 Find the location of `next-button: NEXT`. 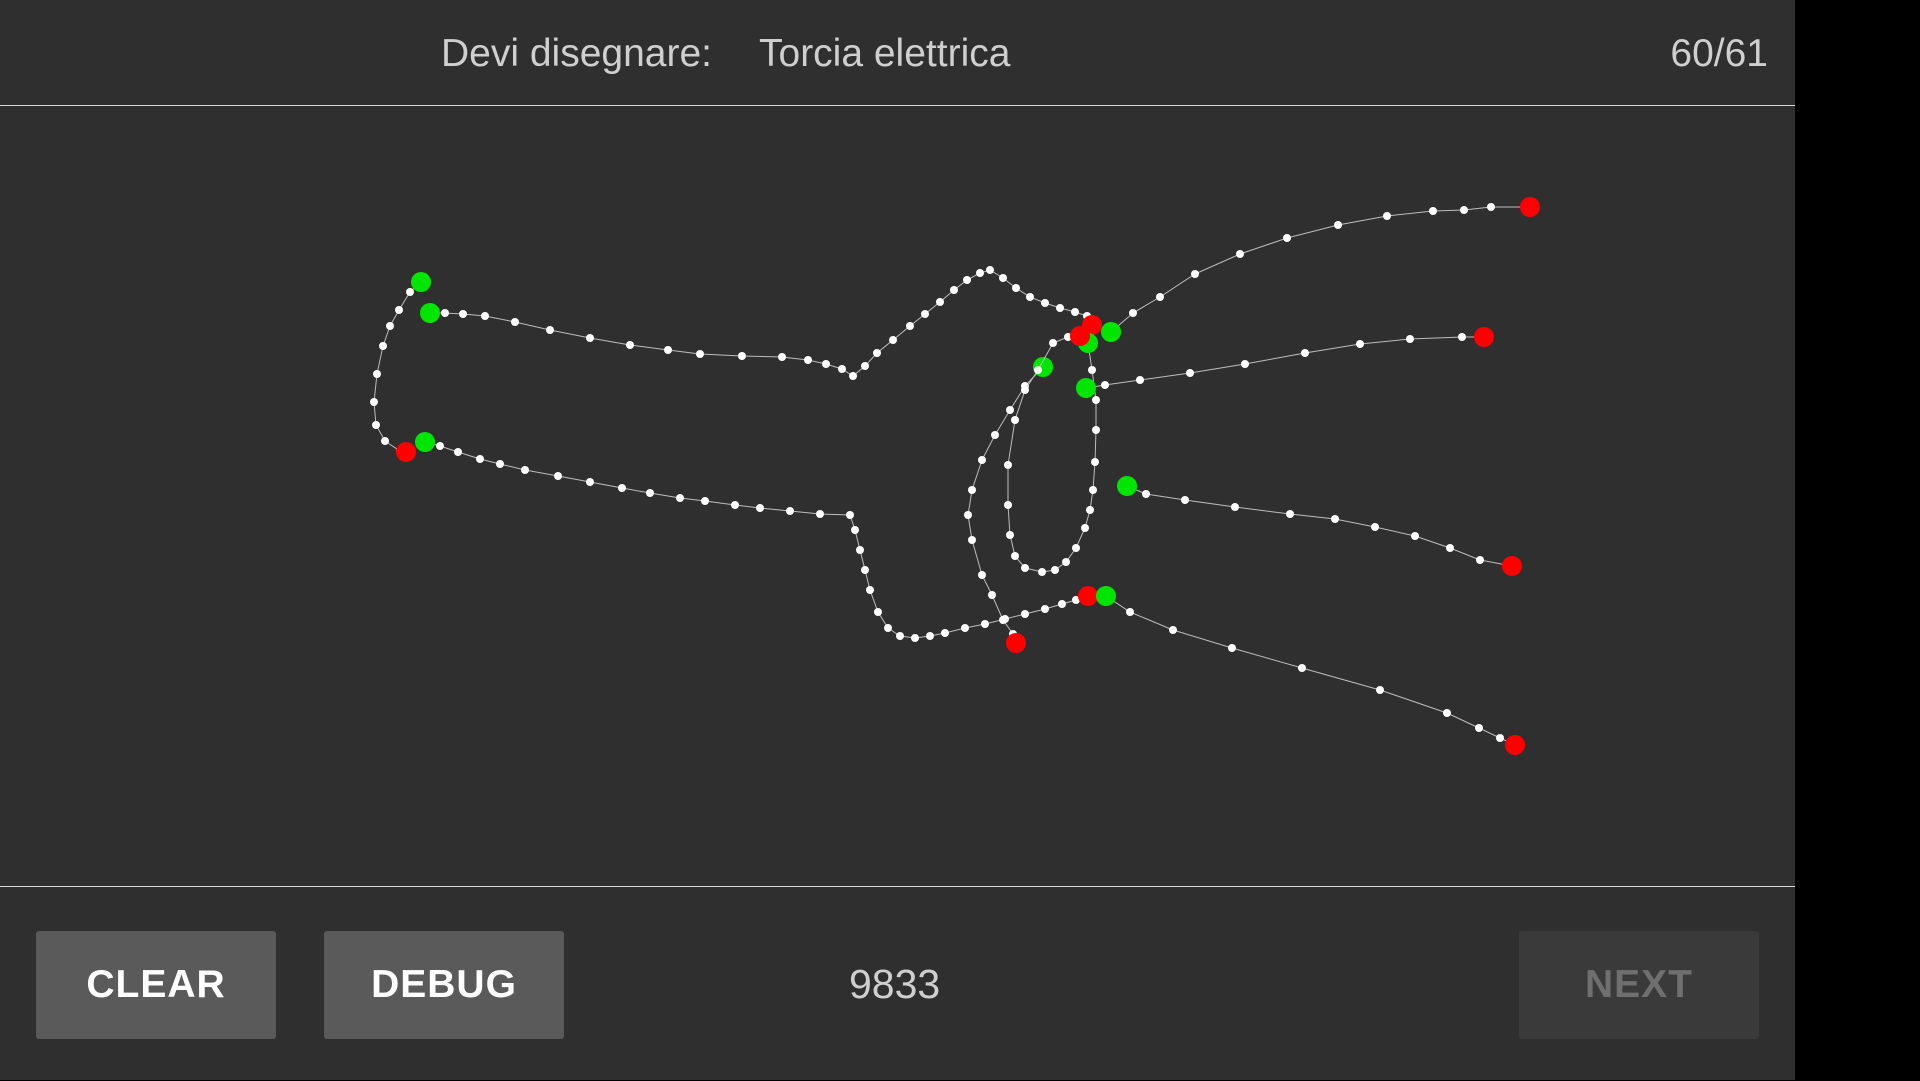

next-button: NEXT is located at coordinates (1639, 985).